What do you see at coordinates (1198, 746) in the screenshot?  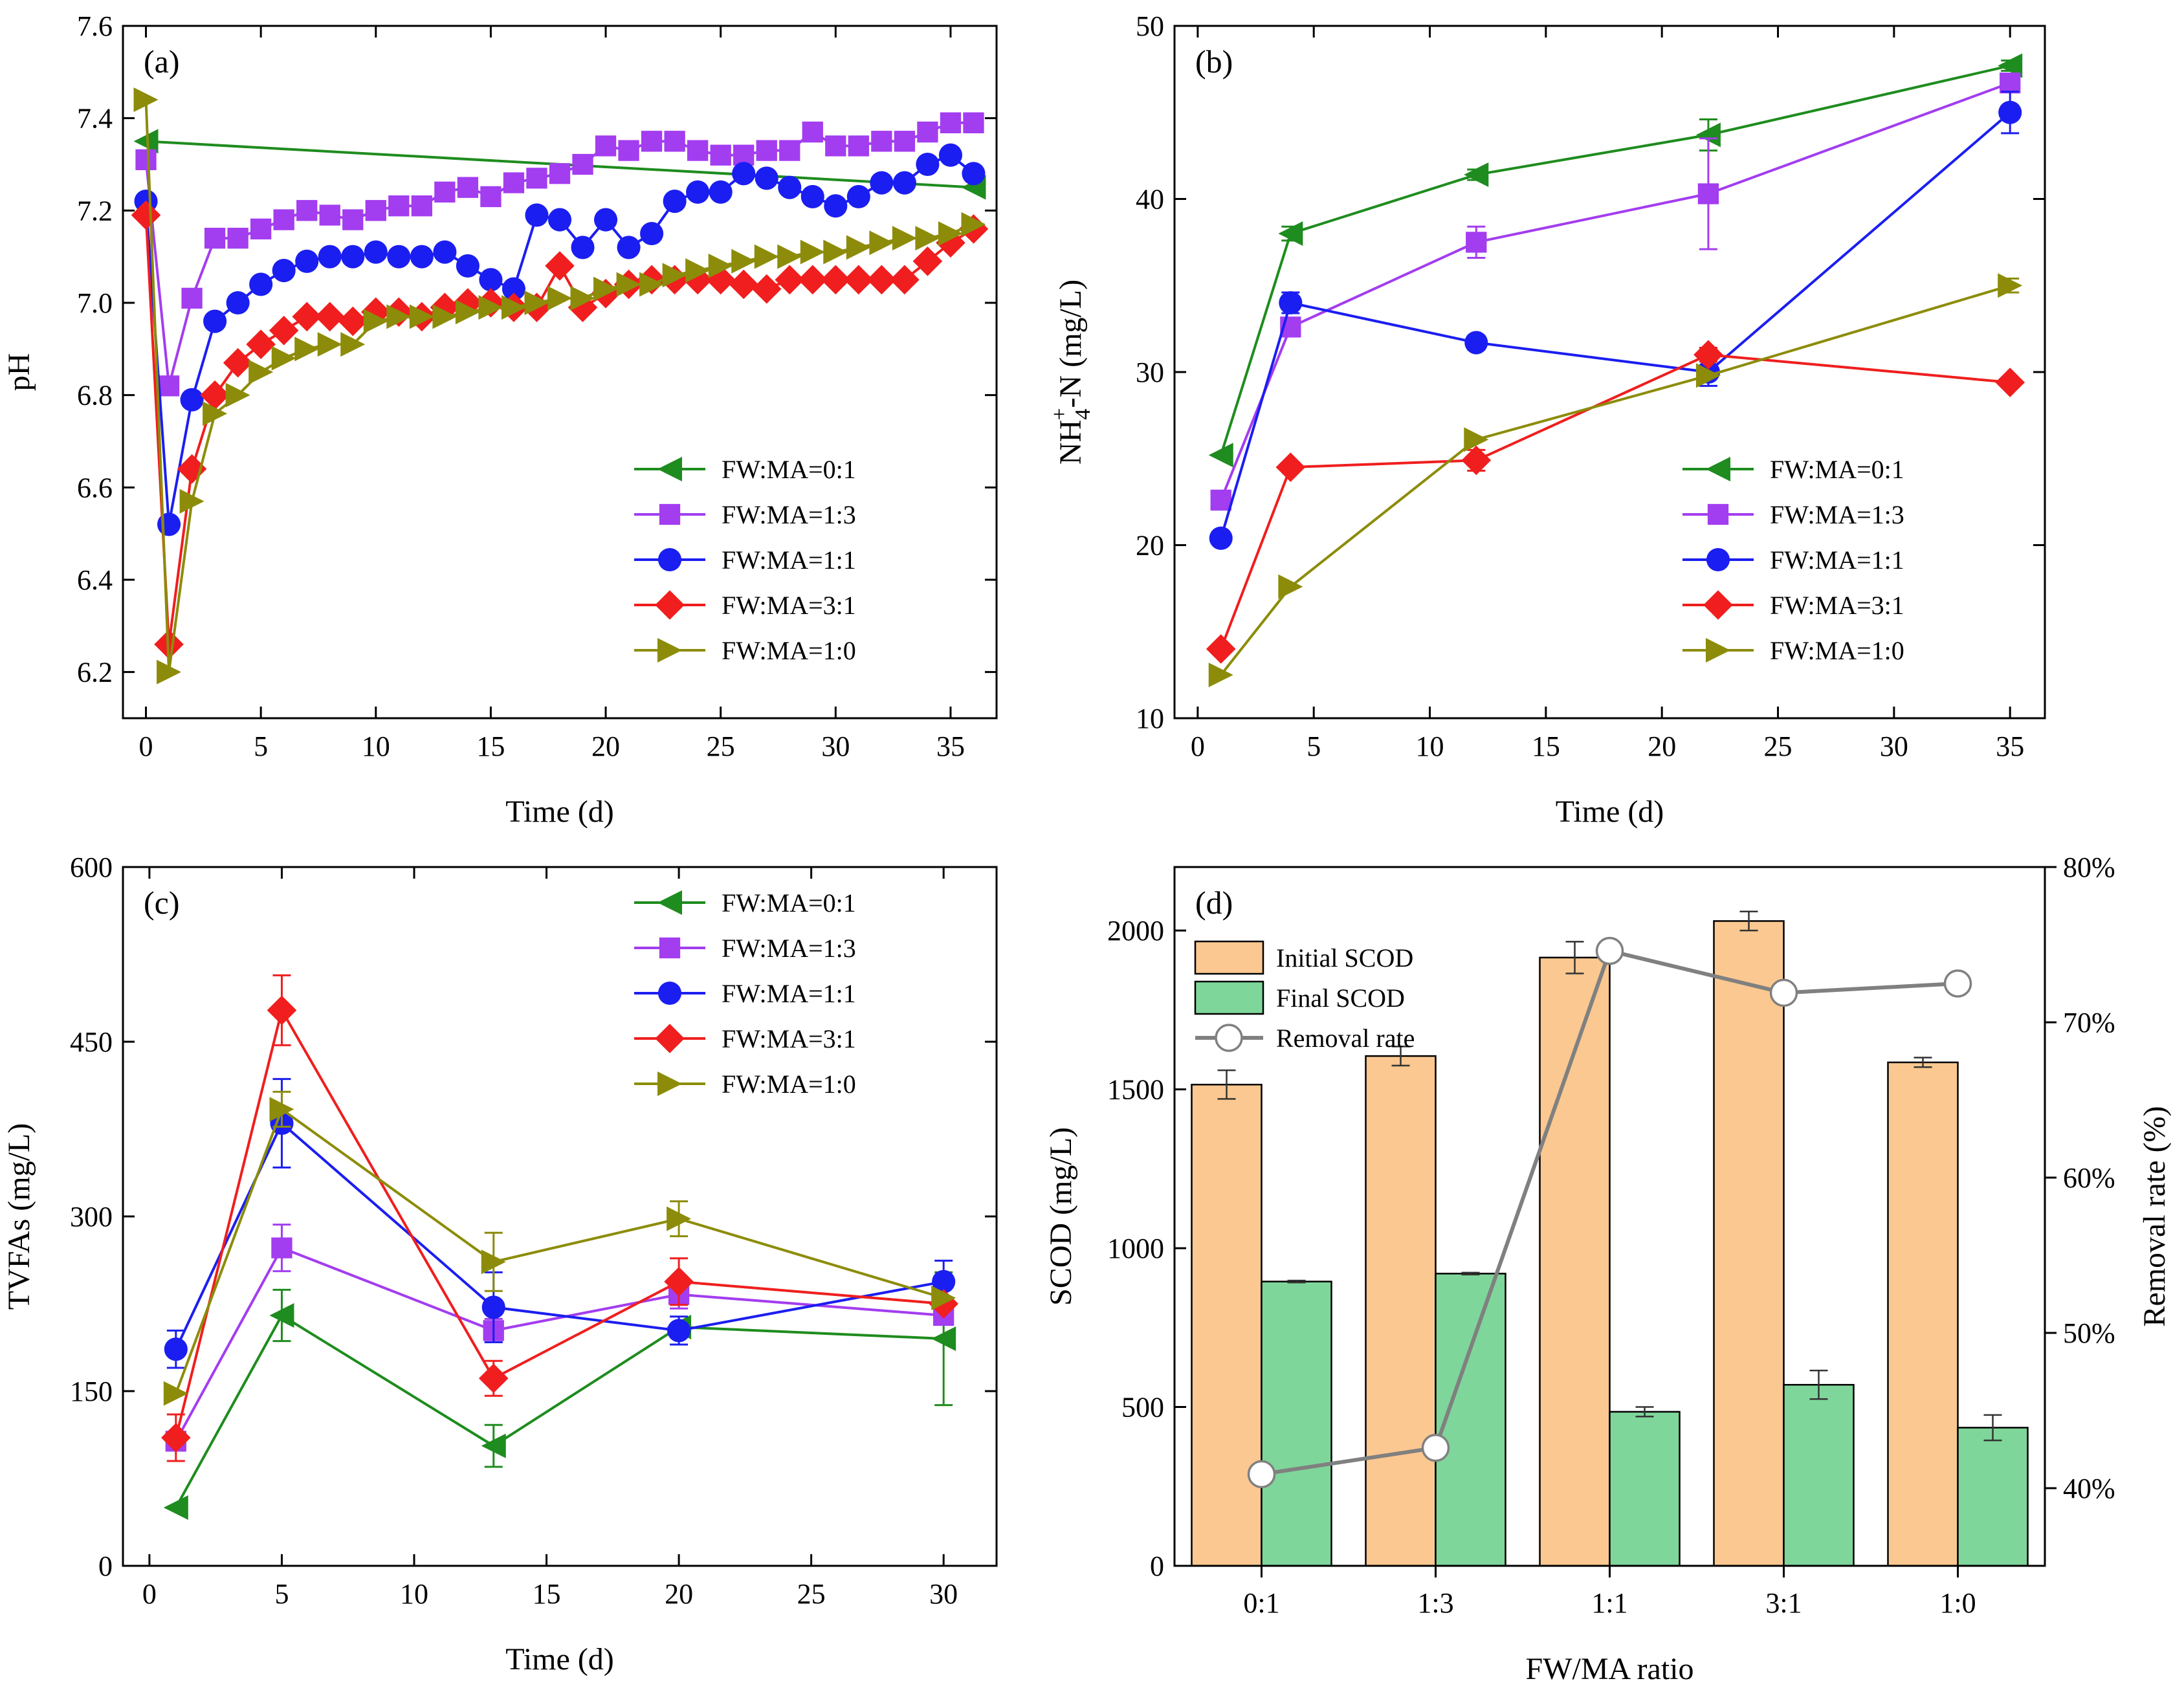 I see `x-tick-label: 0` at bounding box center [1198, 746].